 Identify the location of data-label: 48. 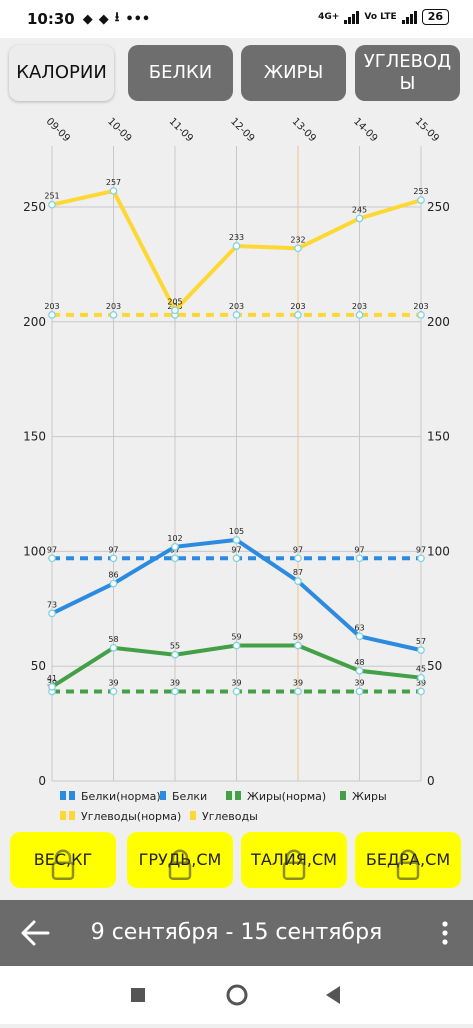
(359, 662).